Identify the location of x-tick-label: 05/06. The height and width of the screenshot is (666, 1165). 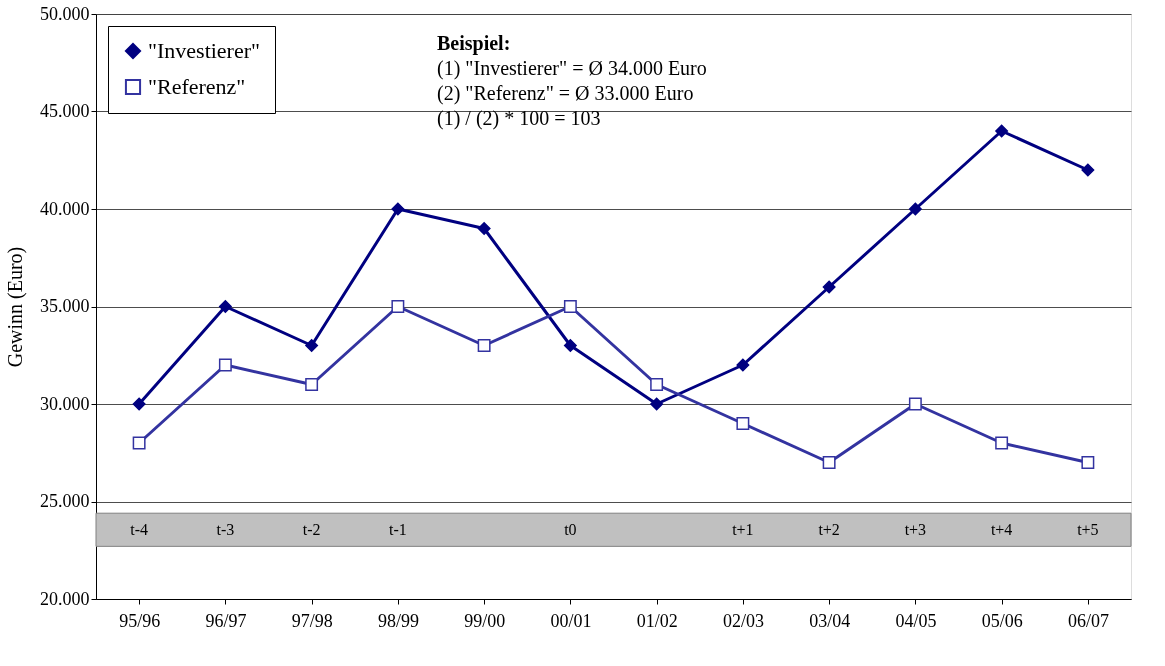
(1002, 620).